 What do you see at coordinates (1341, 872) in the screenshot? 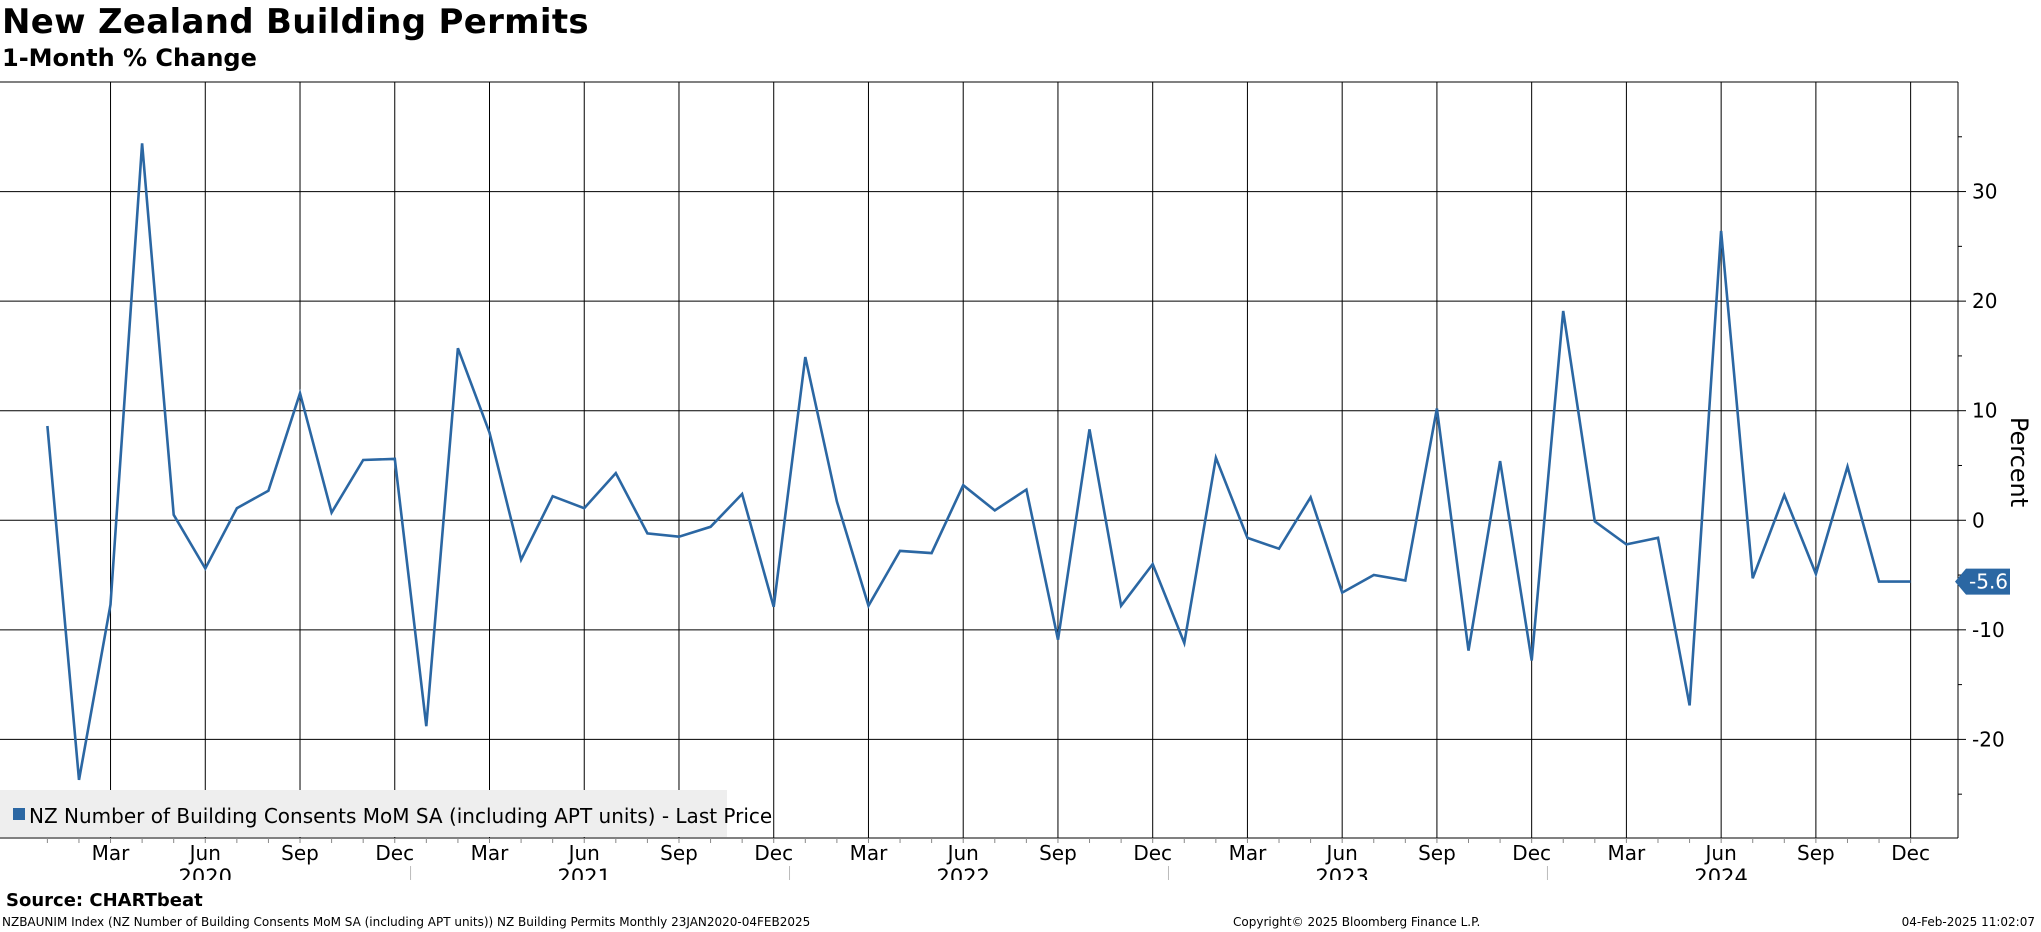
I see `x-year-label: 2023` at bounding box center [1341, 872].